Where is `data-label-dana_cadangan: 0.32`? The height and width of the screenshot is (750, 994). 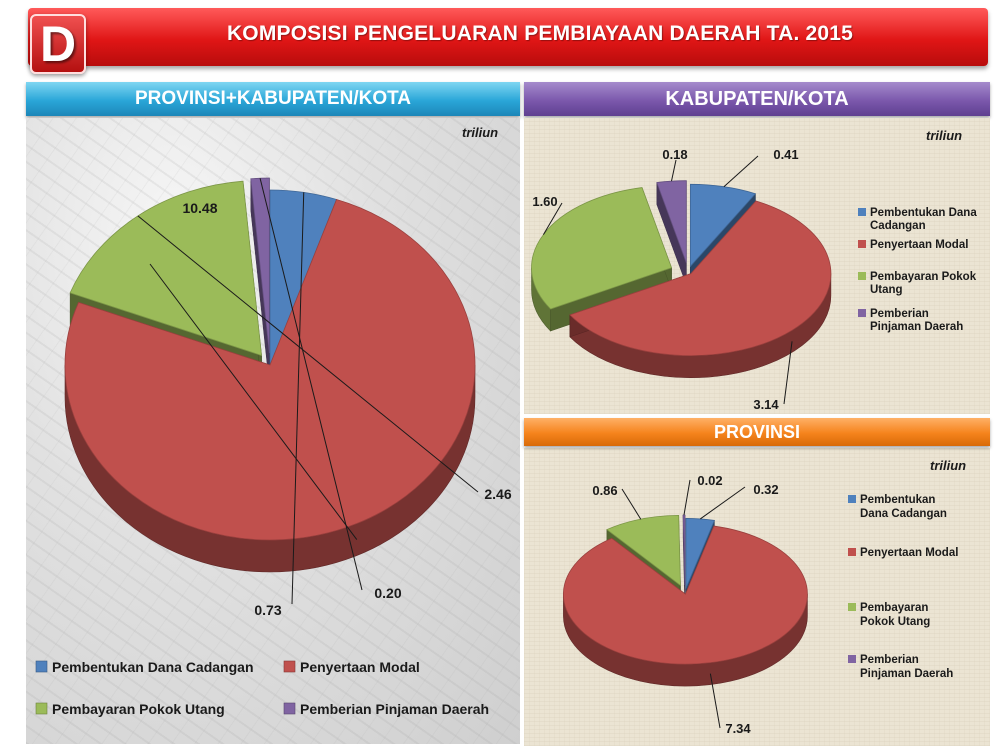 data-label-dana_cadangan: 0.32 is located at coordinates (765, 489).